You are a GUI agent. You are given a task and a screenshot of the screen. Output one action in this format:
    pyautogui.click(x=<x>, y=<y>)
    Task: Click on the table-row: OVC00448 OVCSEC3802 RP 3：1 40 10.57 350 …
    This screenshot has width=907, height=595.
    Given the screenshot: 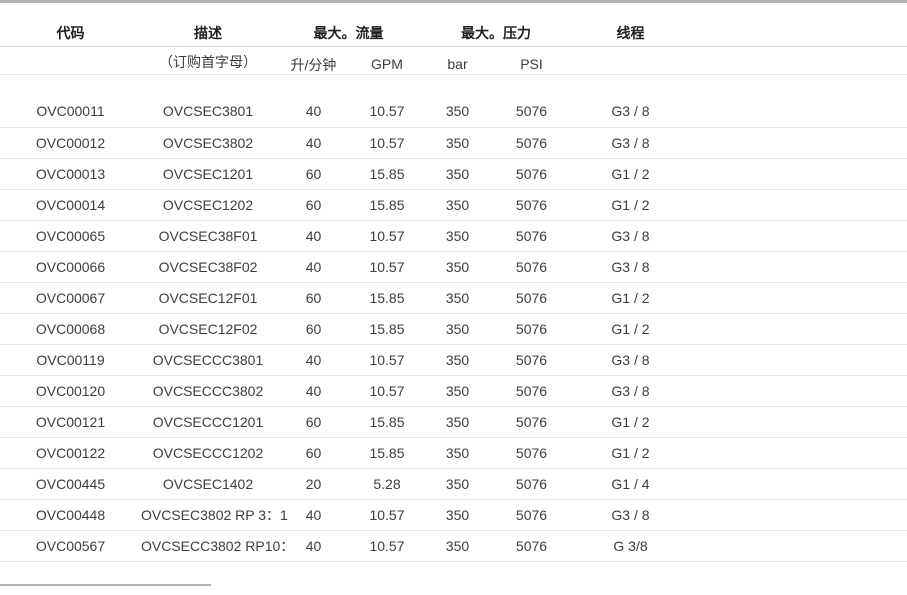 What is the action you would take?
    pyautogui.click(x=453, y=515)
    